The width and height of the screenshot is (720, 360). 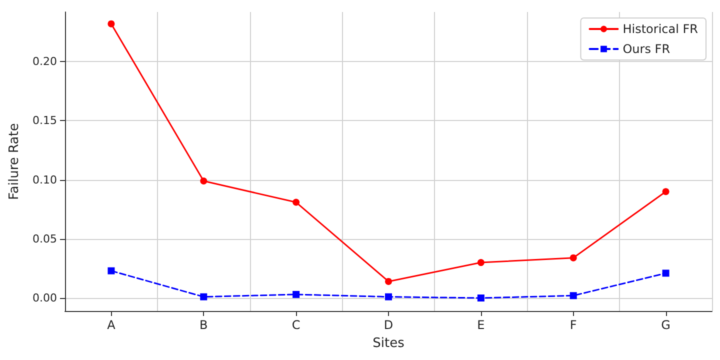 What do you see at coordinates (204, 325) in the screenshot?
I see `x-tick-label: B` at bounding box center [204, 325].